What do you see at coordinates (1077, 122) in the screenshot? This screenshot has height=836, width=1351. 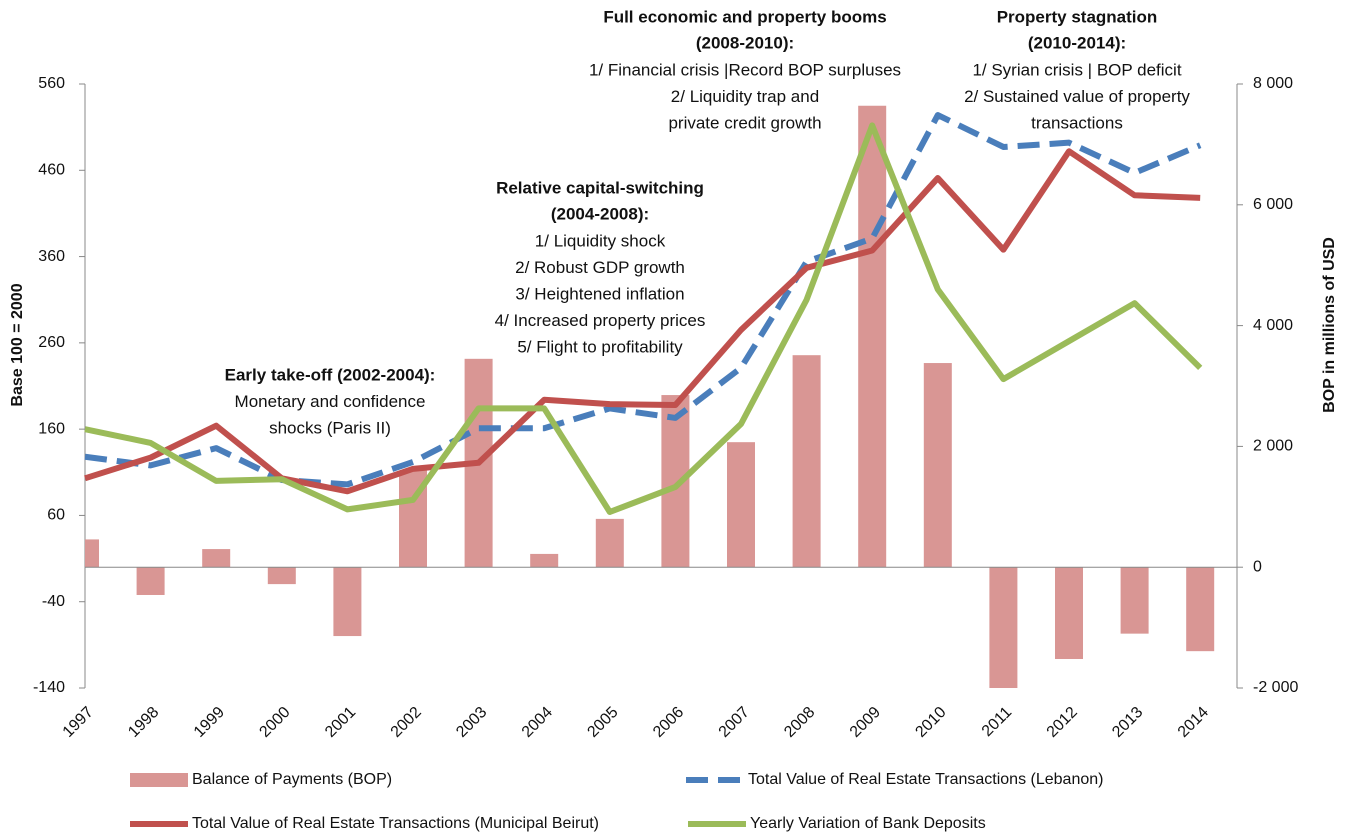 I see `annotation-line: transactions` at bounding box center [1077, 122].